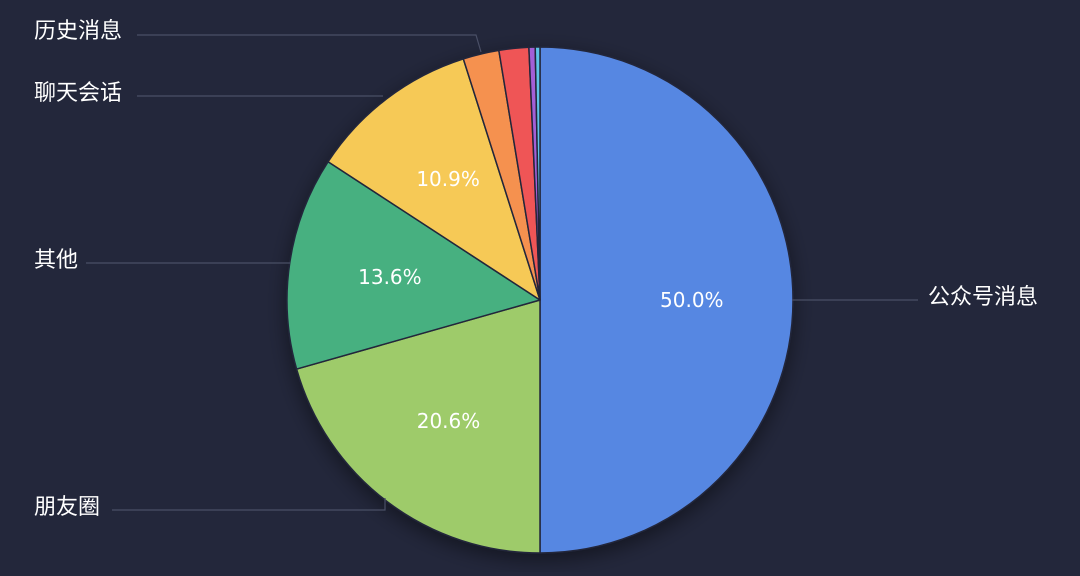  Describe the element at coordinates (390, 277) in the screenshot. I see `slice-value-label: 13.6%` at that location.